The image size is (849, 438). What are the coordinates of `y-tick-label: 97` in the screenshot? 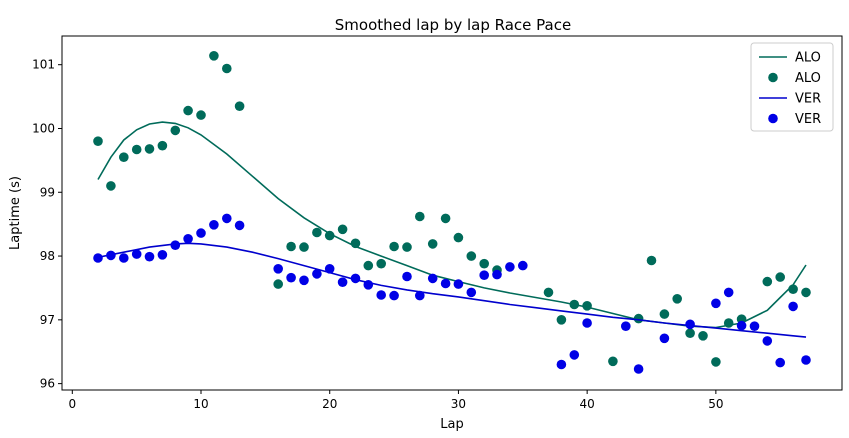 It's located at (47, 320).